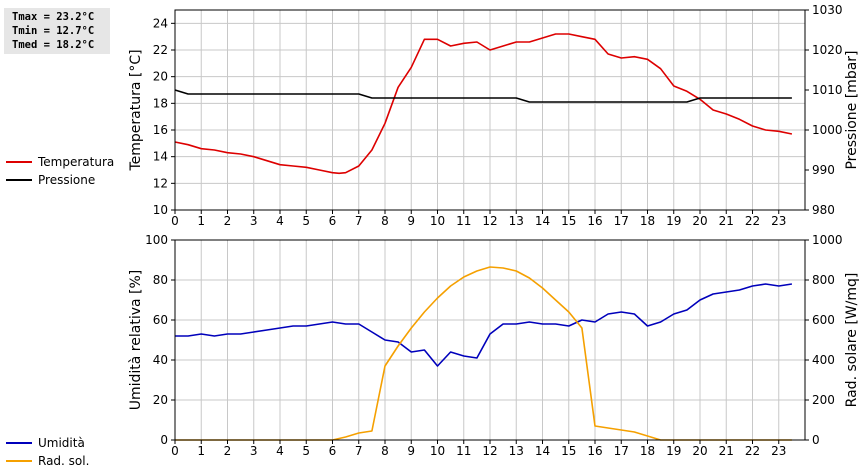 This screenshot has width=860, height=470. Describe the element at coordinates (19, 443) in the screenshot. I see `legend-swatch-umidita` at that location.